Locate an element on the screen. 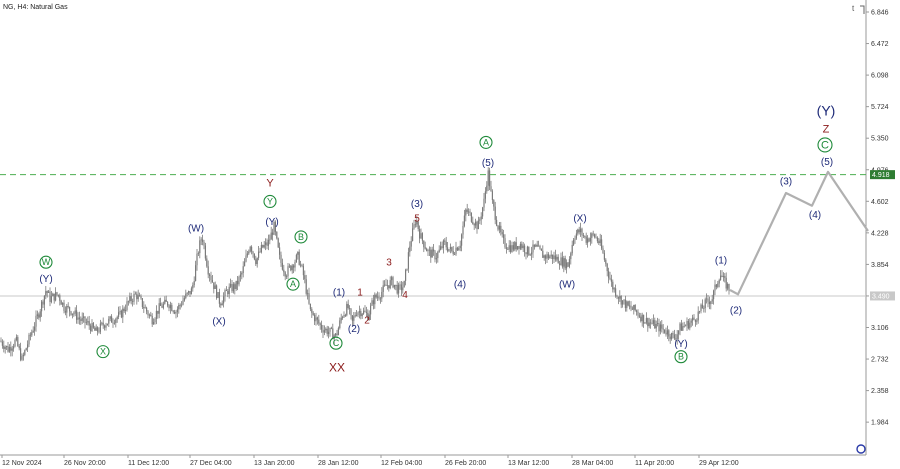 The width and height of the screenshot is (900, 469). y-tick-label: 4.602 is located at coordinates (880, 202).